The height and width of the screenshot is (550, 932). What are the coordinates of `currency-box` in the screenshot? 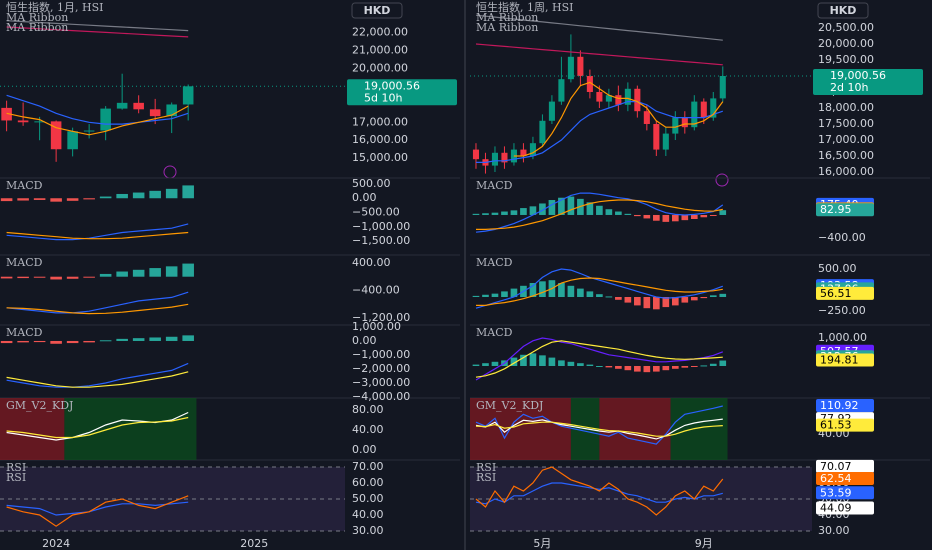 It's located at (843, 10).